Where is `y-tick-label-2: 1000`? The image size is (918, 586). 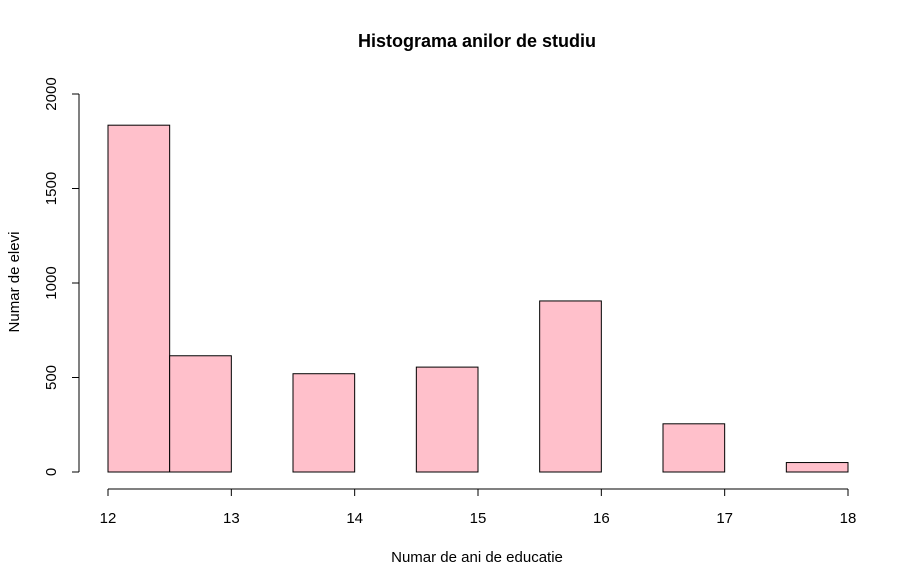 y-tick-label-2: 1000 is located at coordinates (51, 282).